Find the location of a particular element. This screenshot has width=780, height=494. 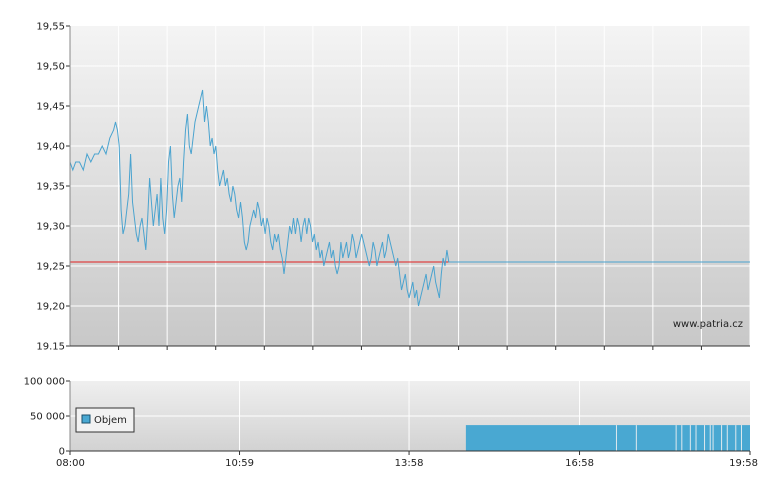

price-y-tick-label: 19,25 is located at coordinates (50, 267).